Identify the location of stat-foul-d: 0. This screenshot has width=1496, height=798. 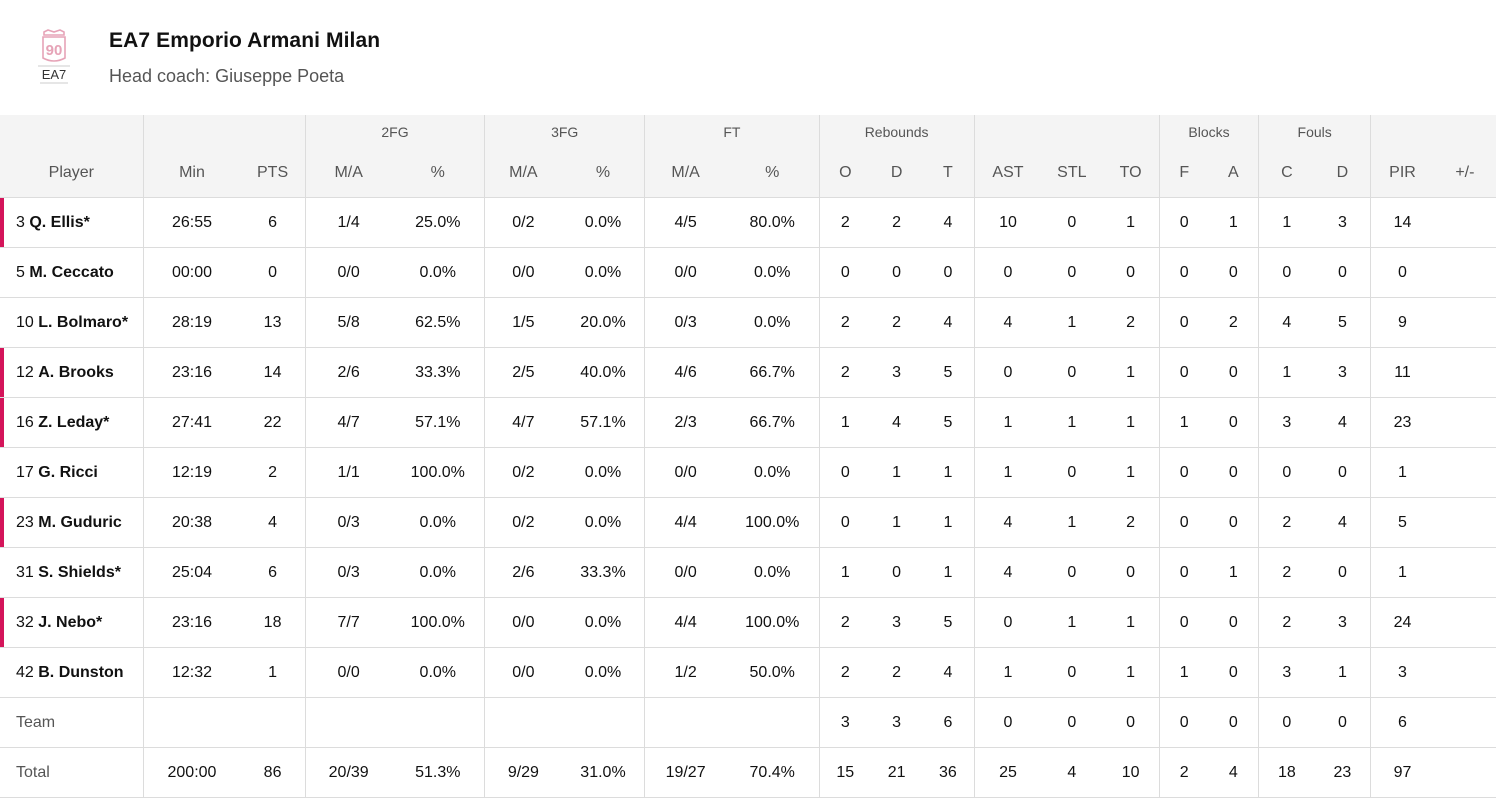
(1342, 572).